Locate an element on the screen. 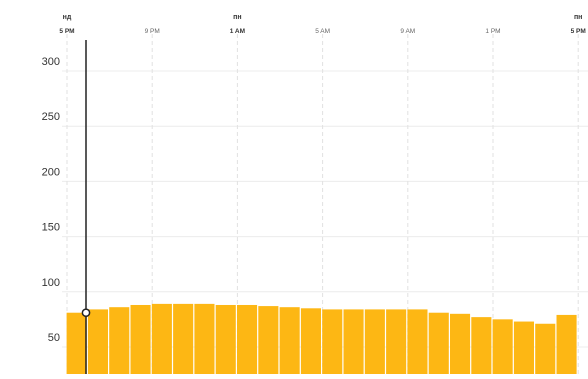  y-tick-label-0: 50 is located at coordinates (54, 338).